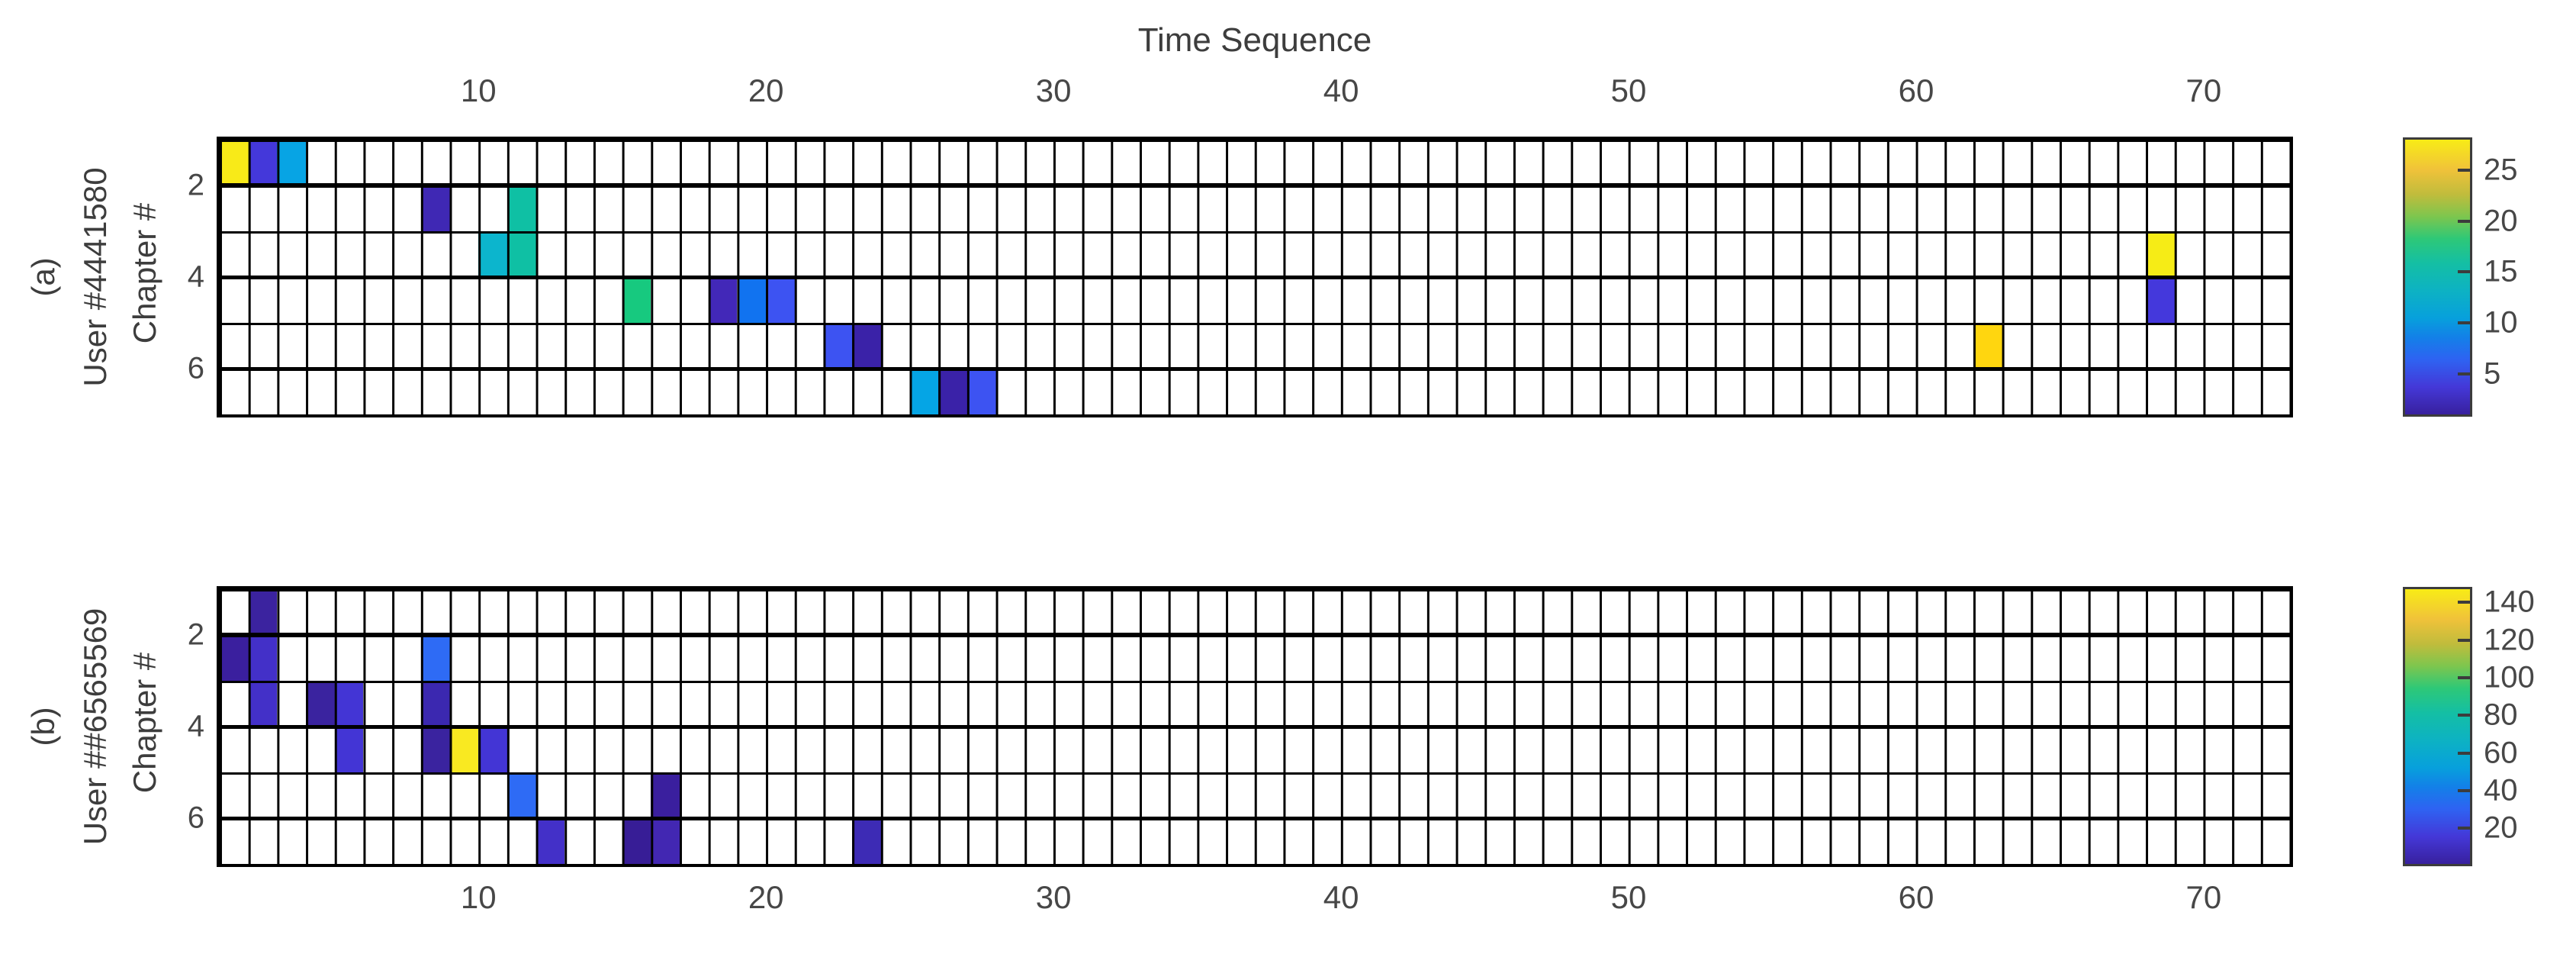 The width and height of the screenshot is (2576, 954). Describe the element at coordinates (2501, 790) in the screenshot. I see `colorbar-tick-label-40: 40` at that location.